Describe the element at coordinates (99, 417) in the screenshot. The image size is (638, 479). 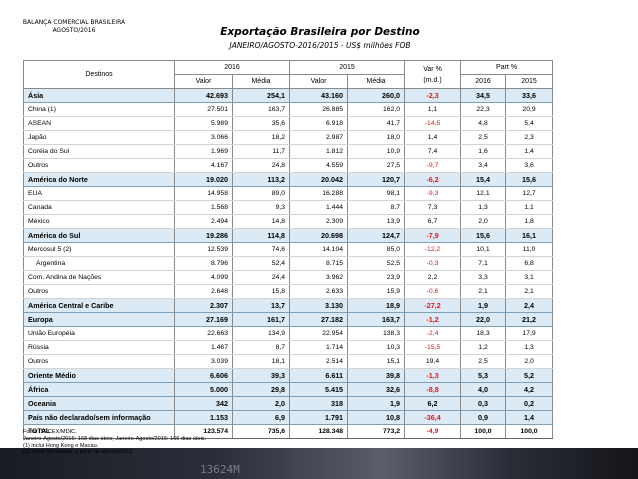
I see `cell-destino: País não declarado/sem informação` at that location.